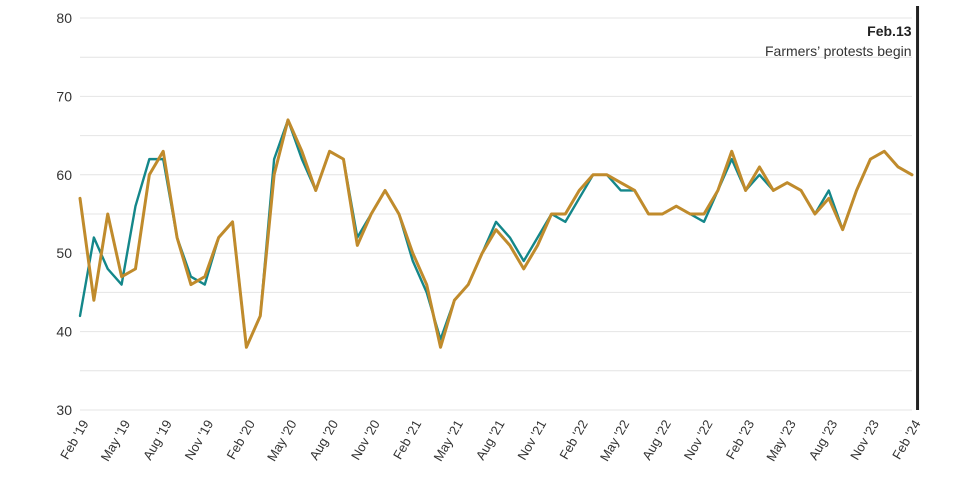 The image size is (960, 480). I want to click on x-tick-label: Aug '19, so click(157, 439).